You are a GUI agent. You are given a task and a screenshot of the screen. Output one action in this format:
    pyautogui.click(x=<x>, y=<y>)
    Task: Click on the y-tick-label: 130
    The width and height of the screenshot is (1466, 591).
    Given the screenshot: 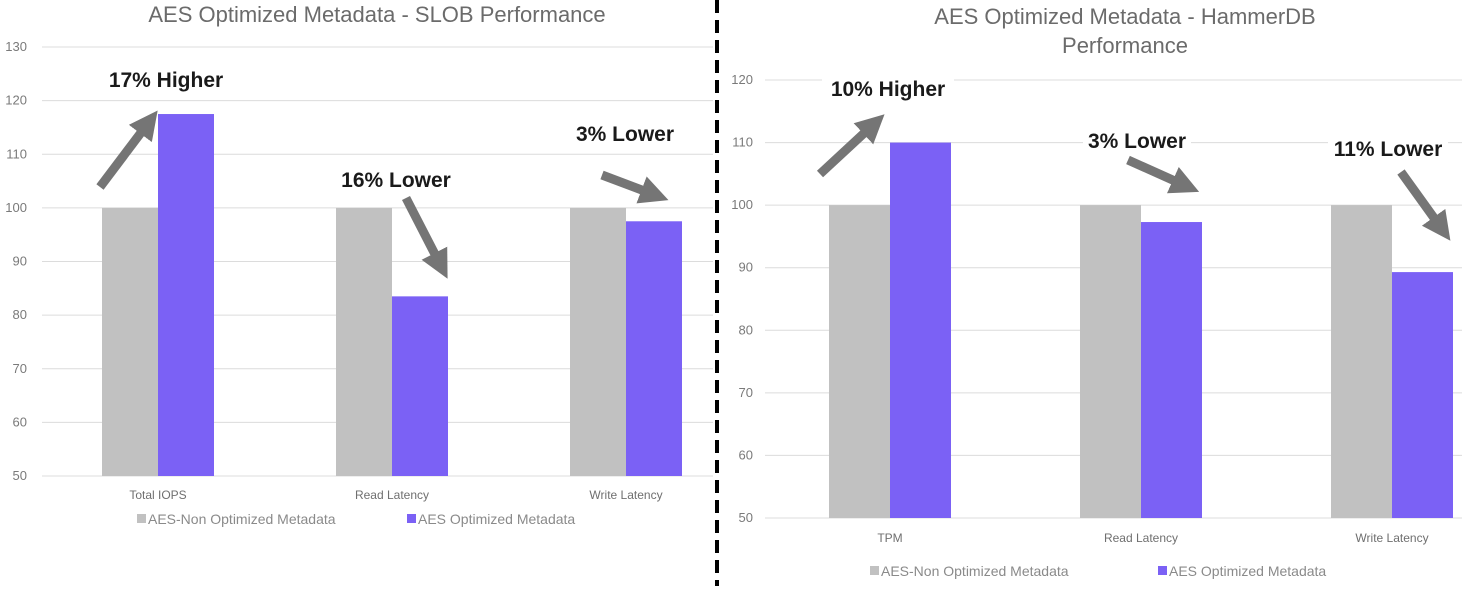 What is the action you would take?
    pyautogui.click(x=16, y=46)
    